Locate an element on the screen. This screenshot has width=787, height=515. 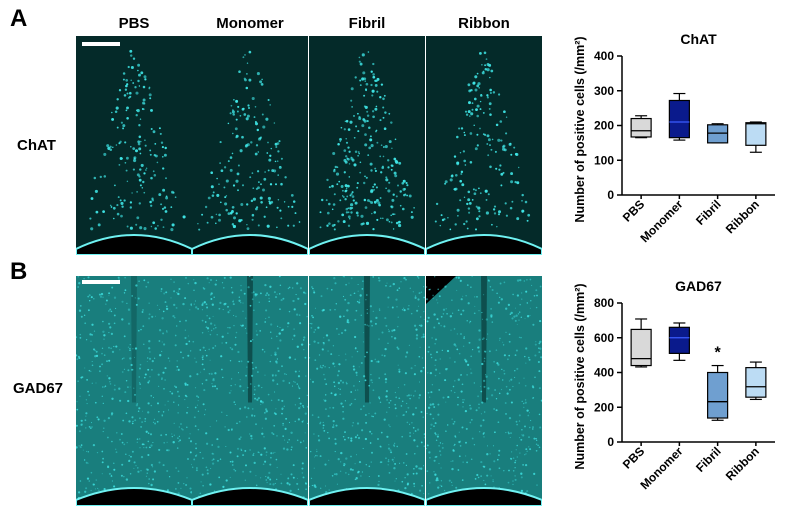
box-gad67-fibril is located at coordinates (718, 392).